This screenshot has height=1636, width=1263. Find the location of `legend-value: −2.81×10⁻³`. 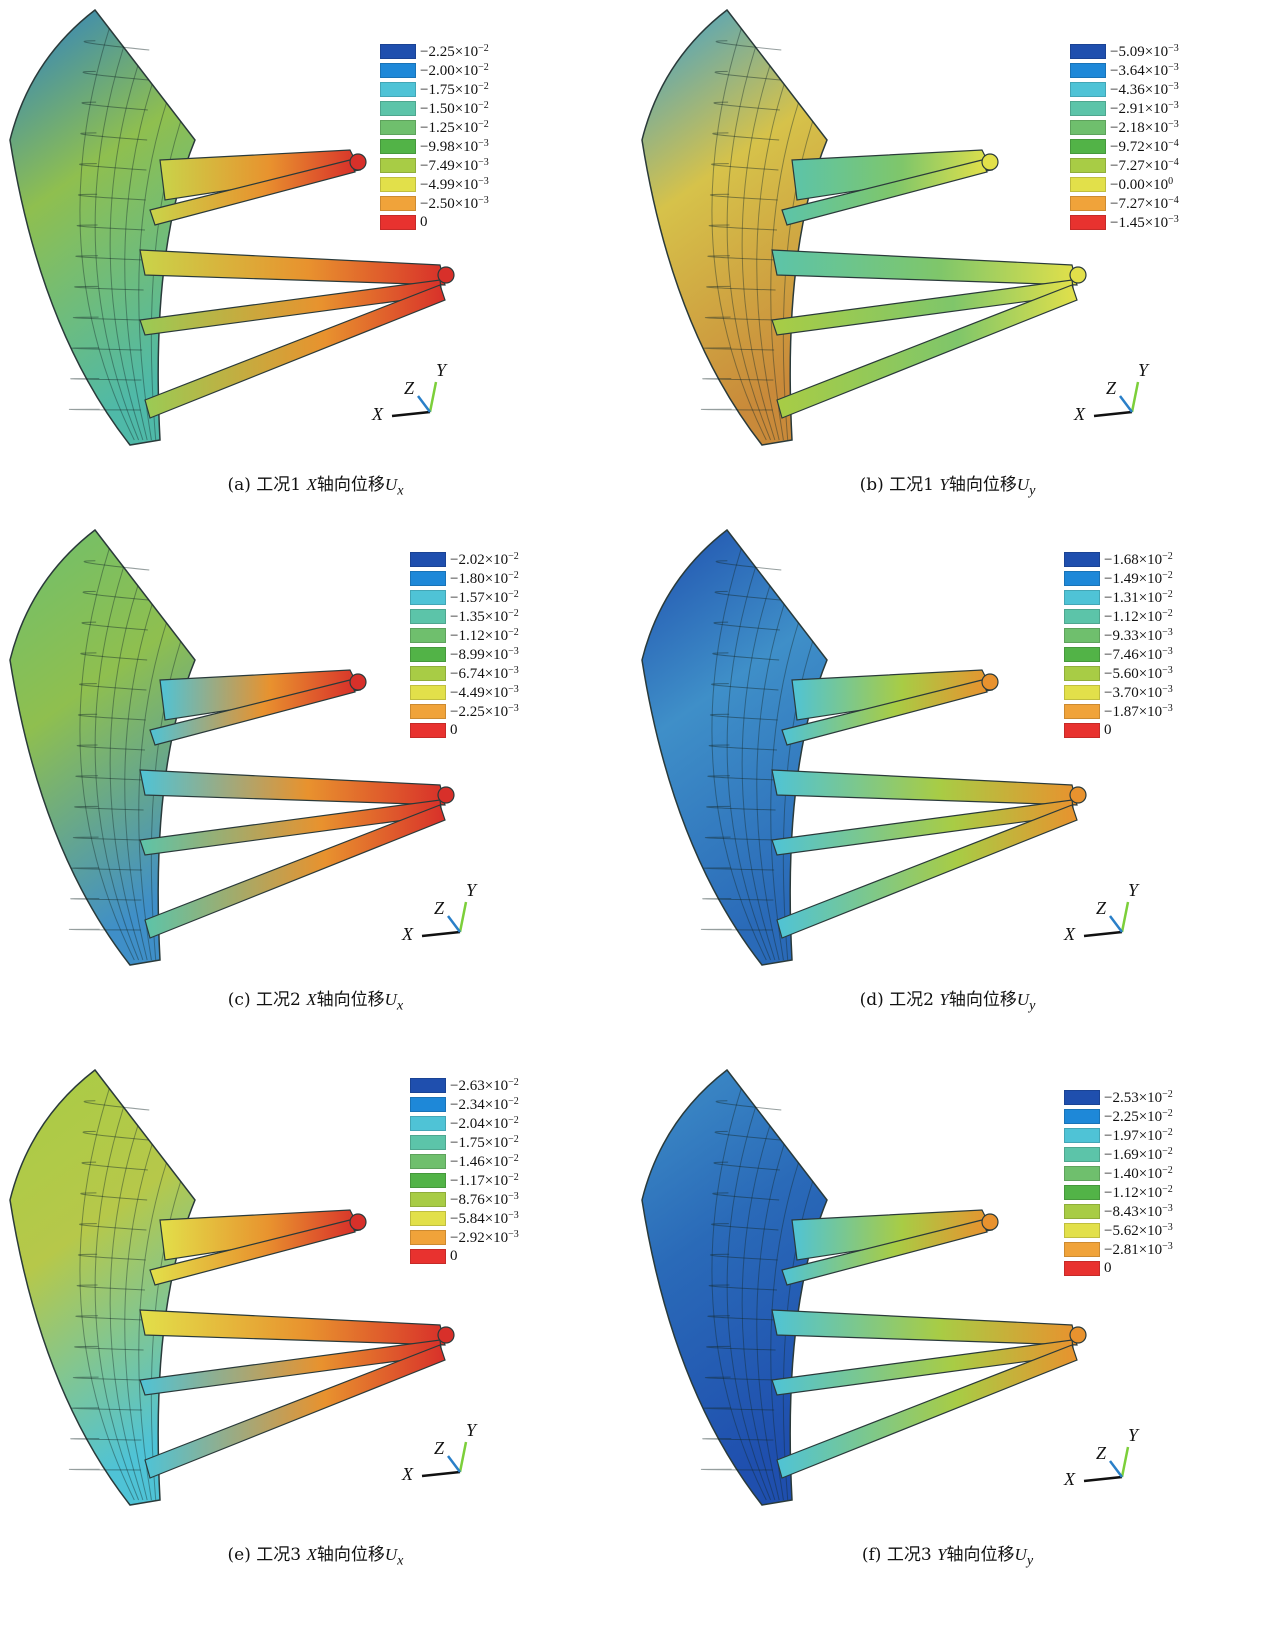

legend-value: −2.81×10⁻³ is located at coordinates (1138, 1249).